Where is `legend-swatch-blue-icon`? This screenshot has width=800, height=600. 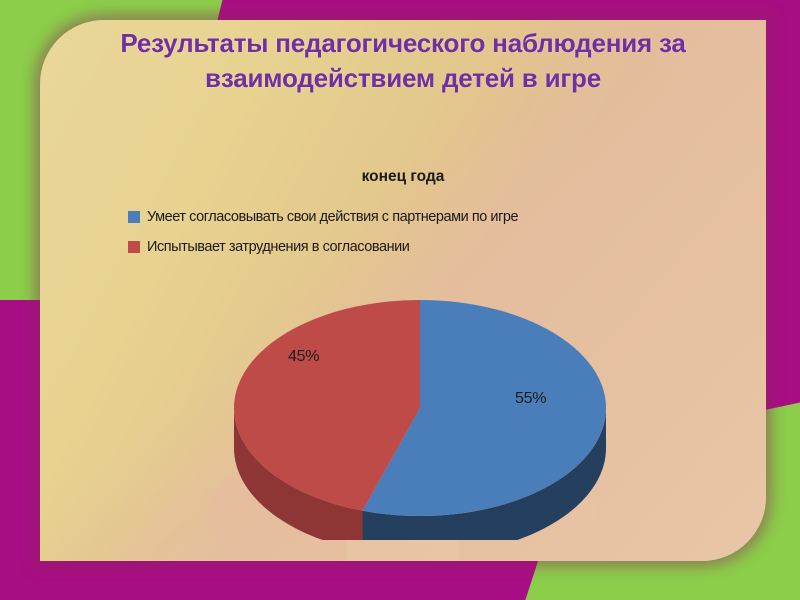 legend-swatch-blue-icon is located at coordinates (134, 217).